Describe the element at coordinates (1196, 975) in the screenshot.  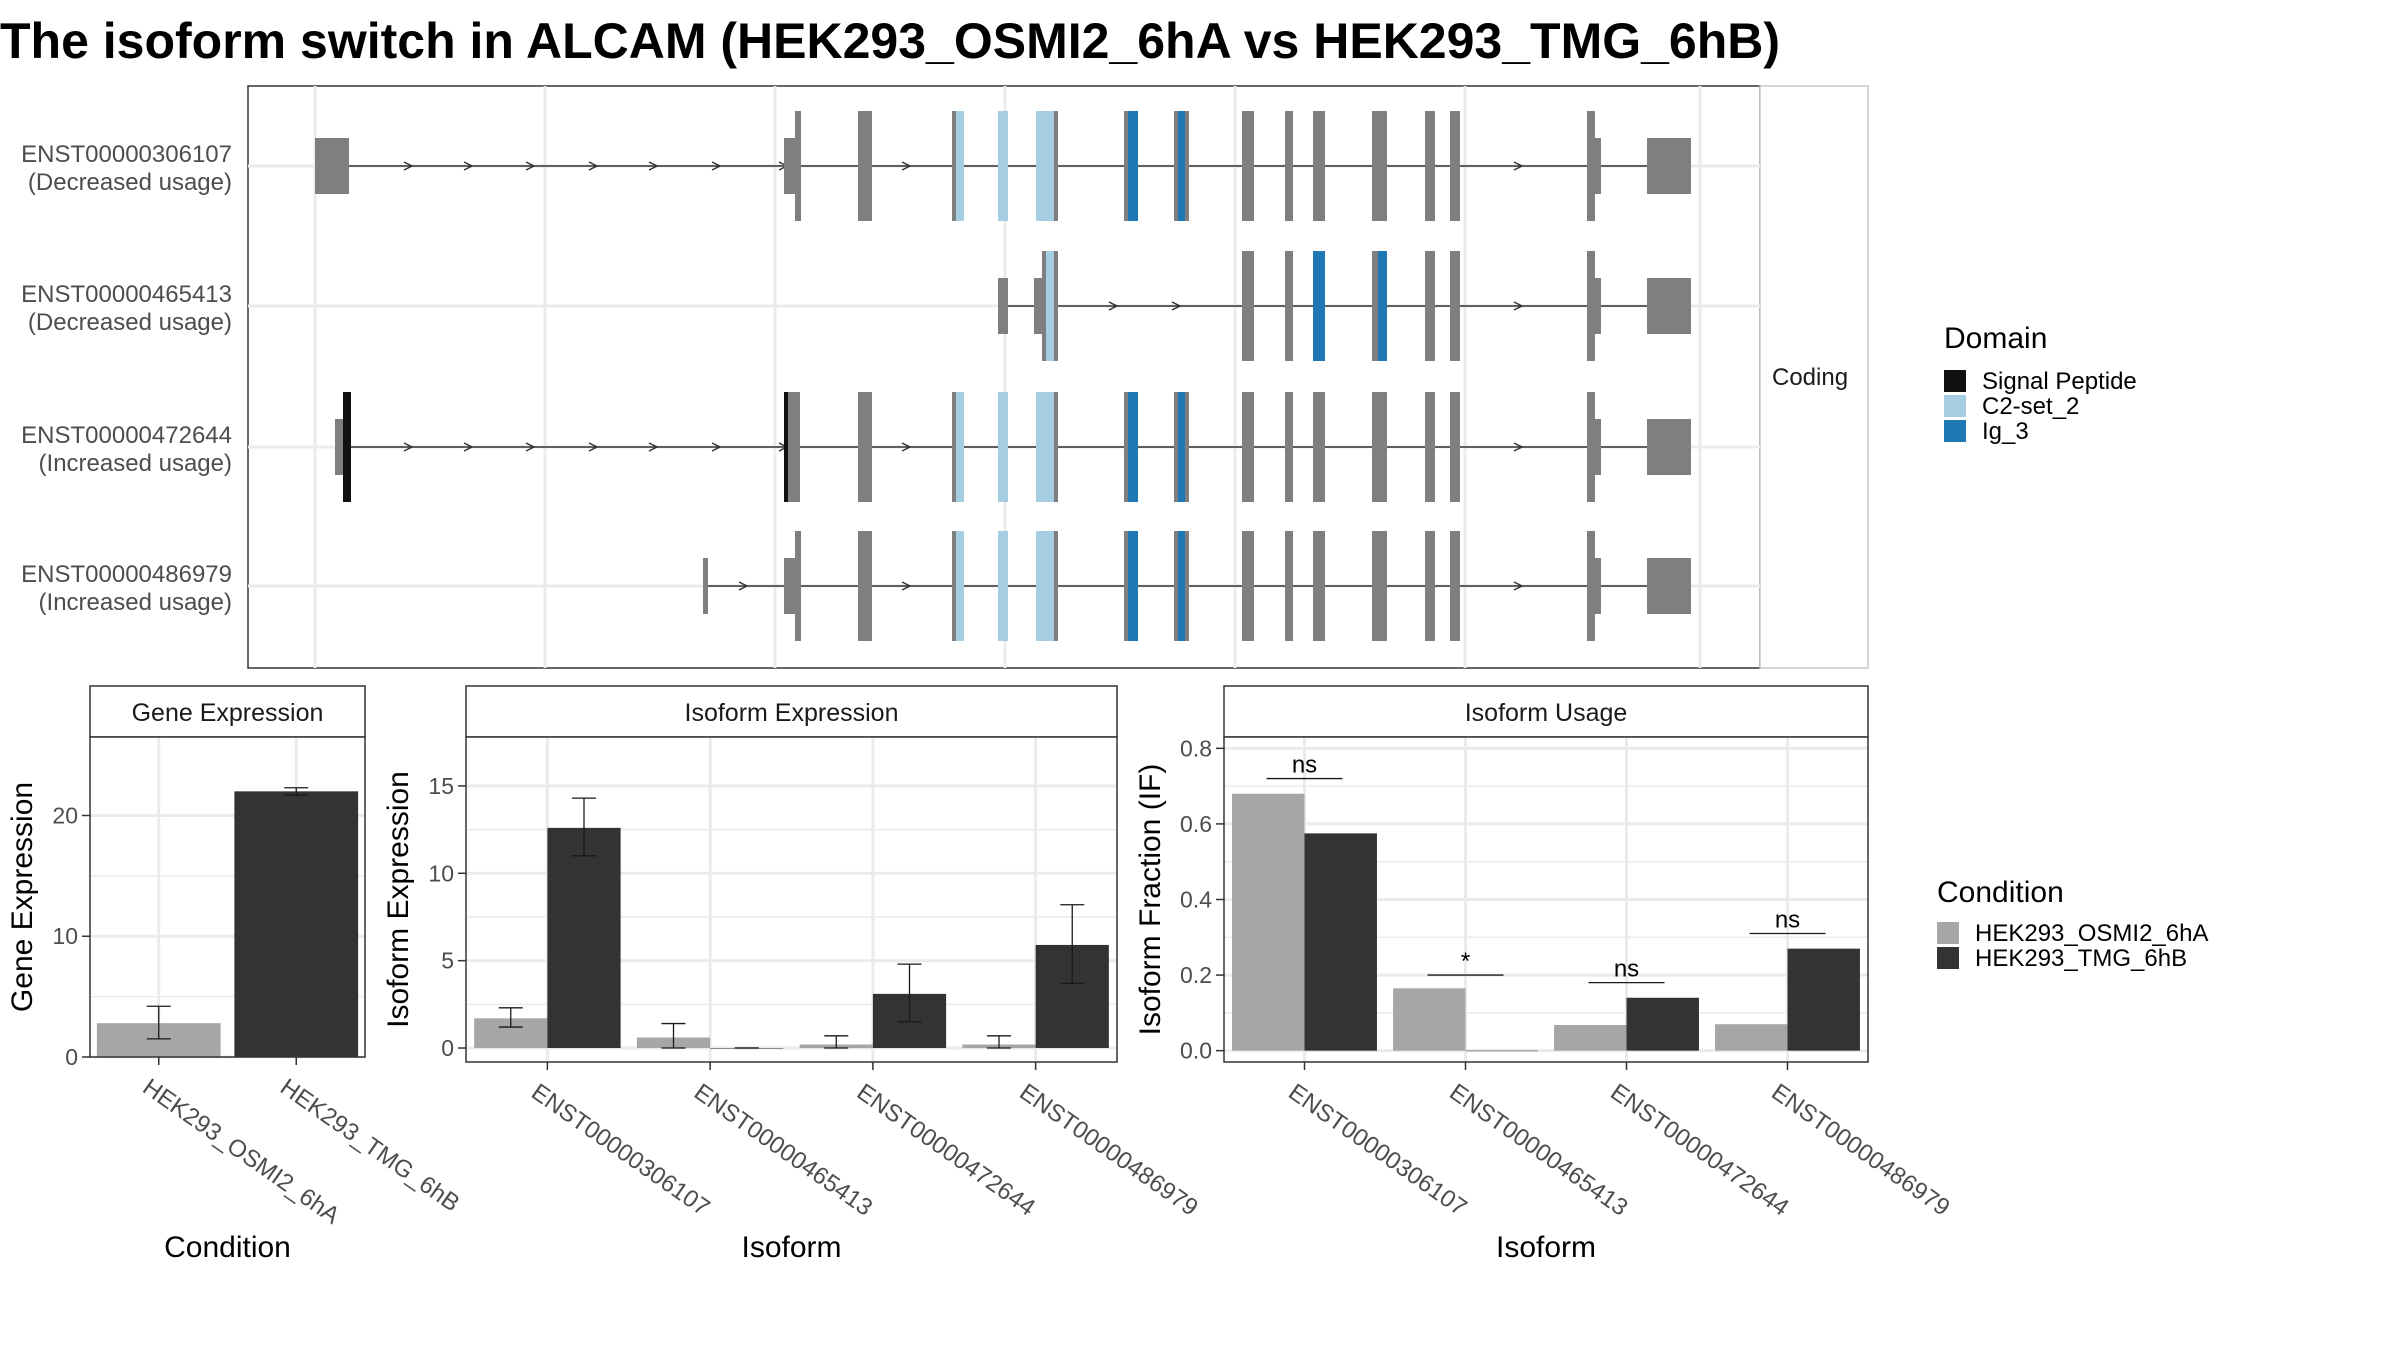
I see `y-tick-label: 0.2` at that location.